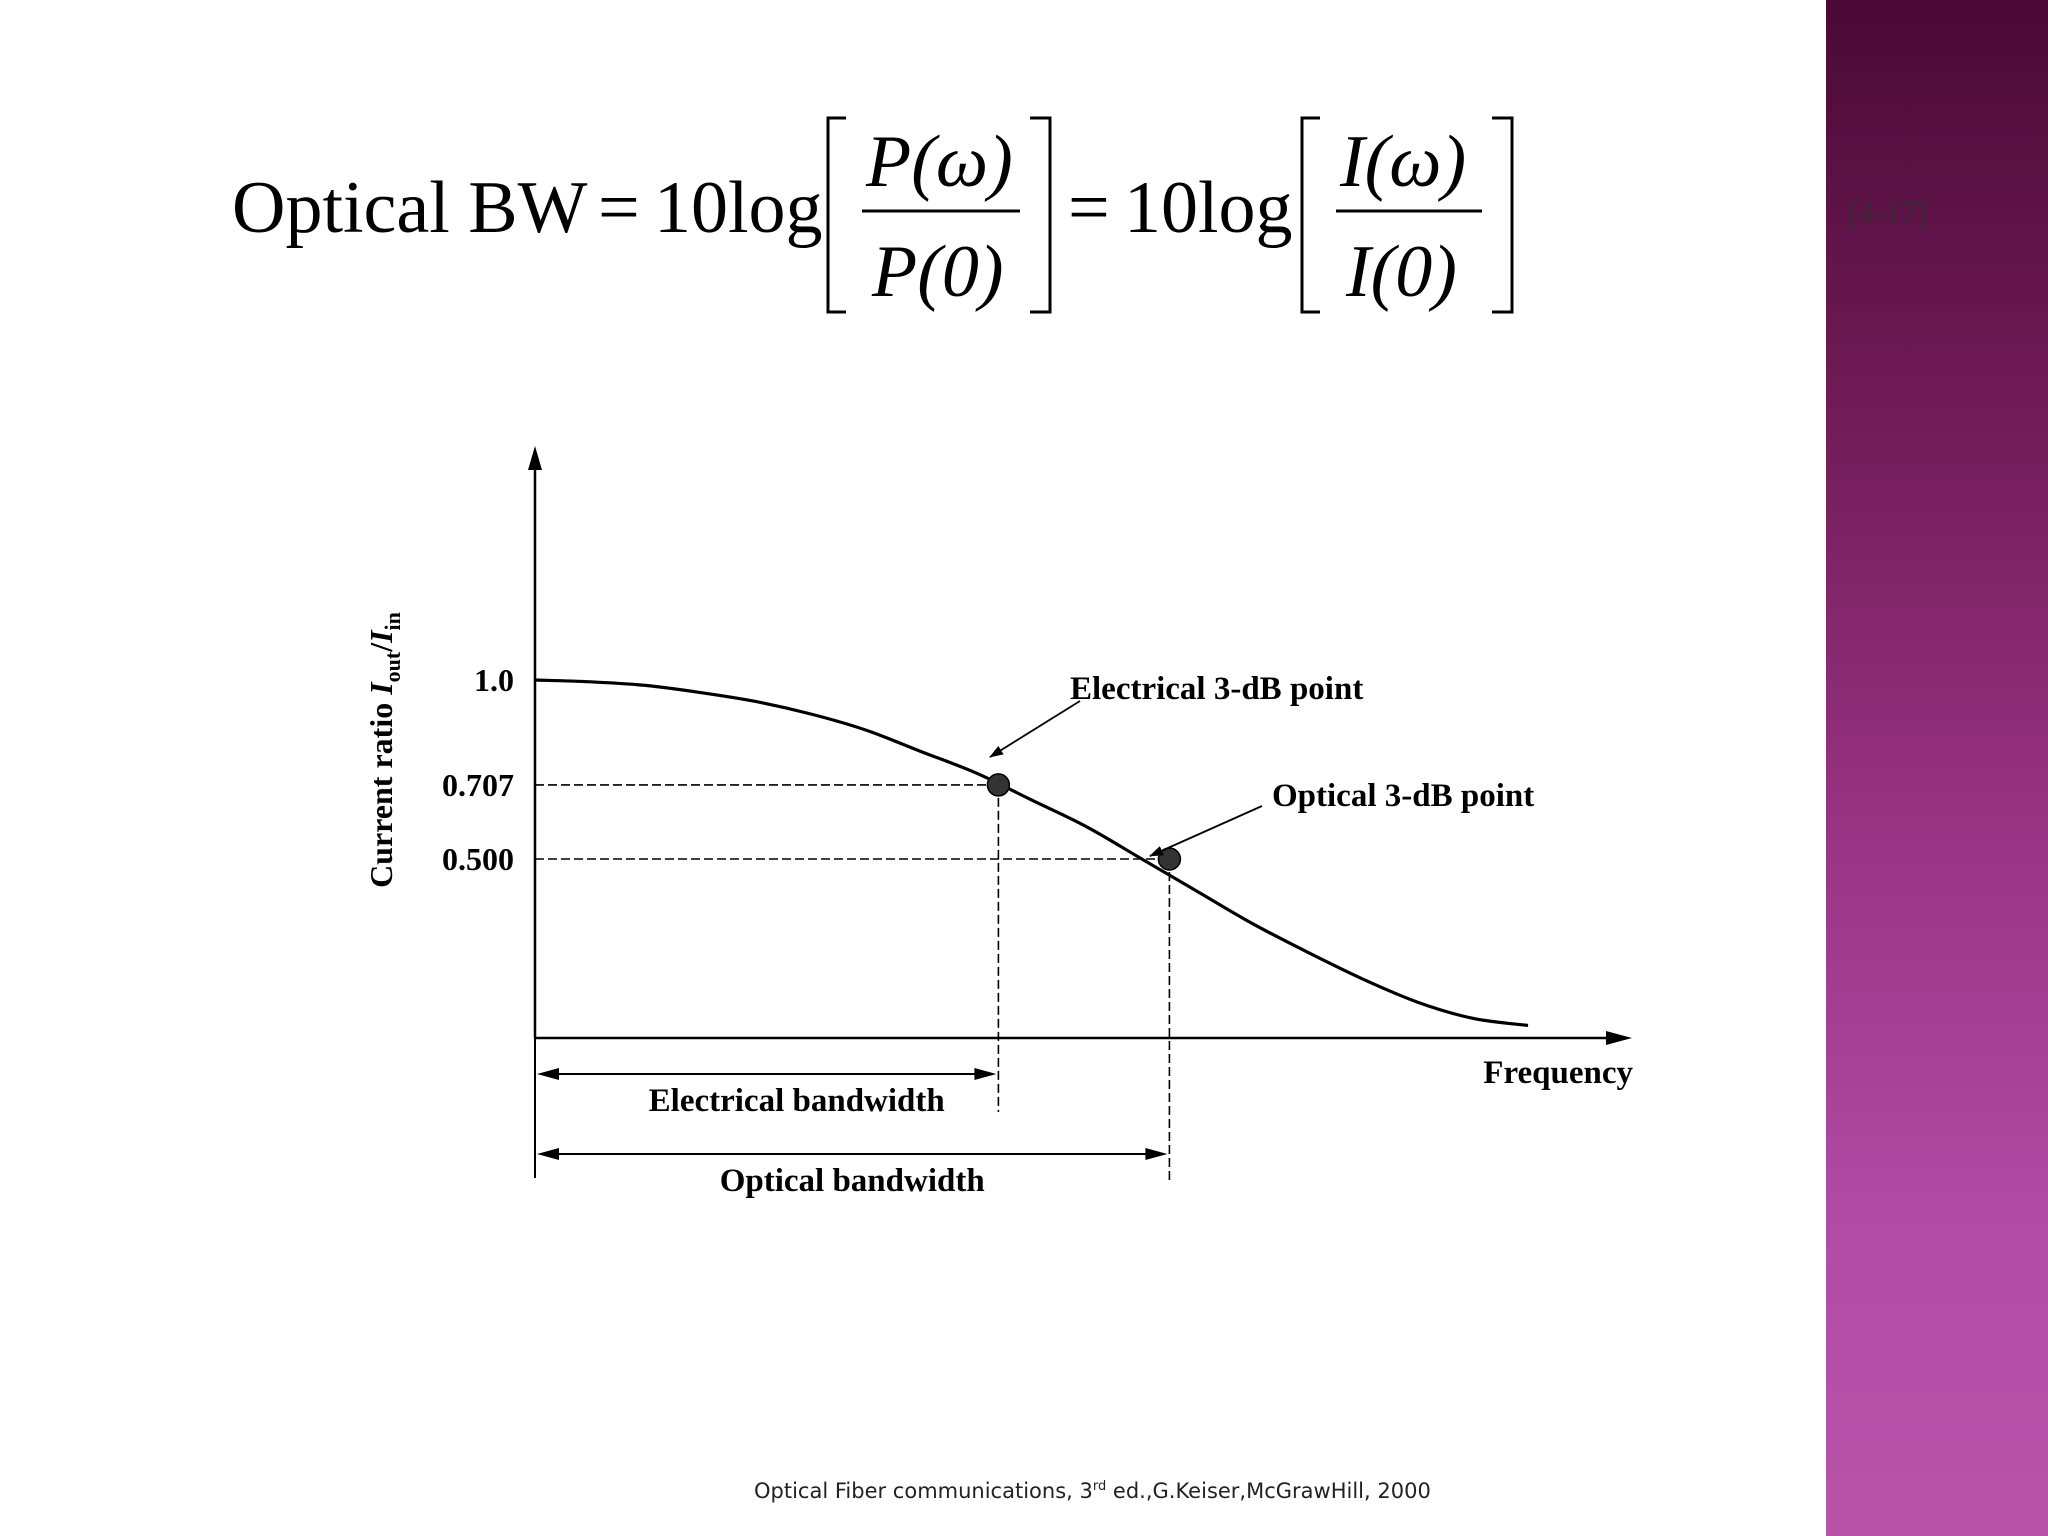 This screenshot has height=1536, width=2048. I want to click on y-tick-label: 0.500, so click(478, 859).